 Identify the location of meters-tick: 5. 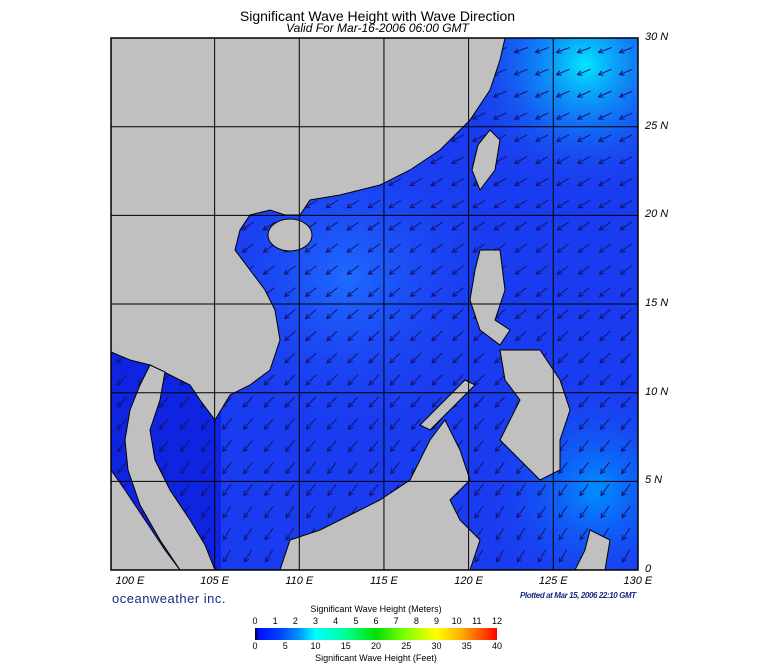
(356, 621).